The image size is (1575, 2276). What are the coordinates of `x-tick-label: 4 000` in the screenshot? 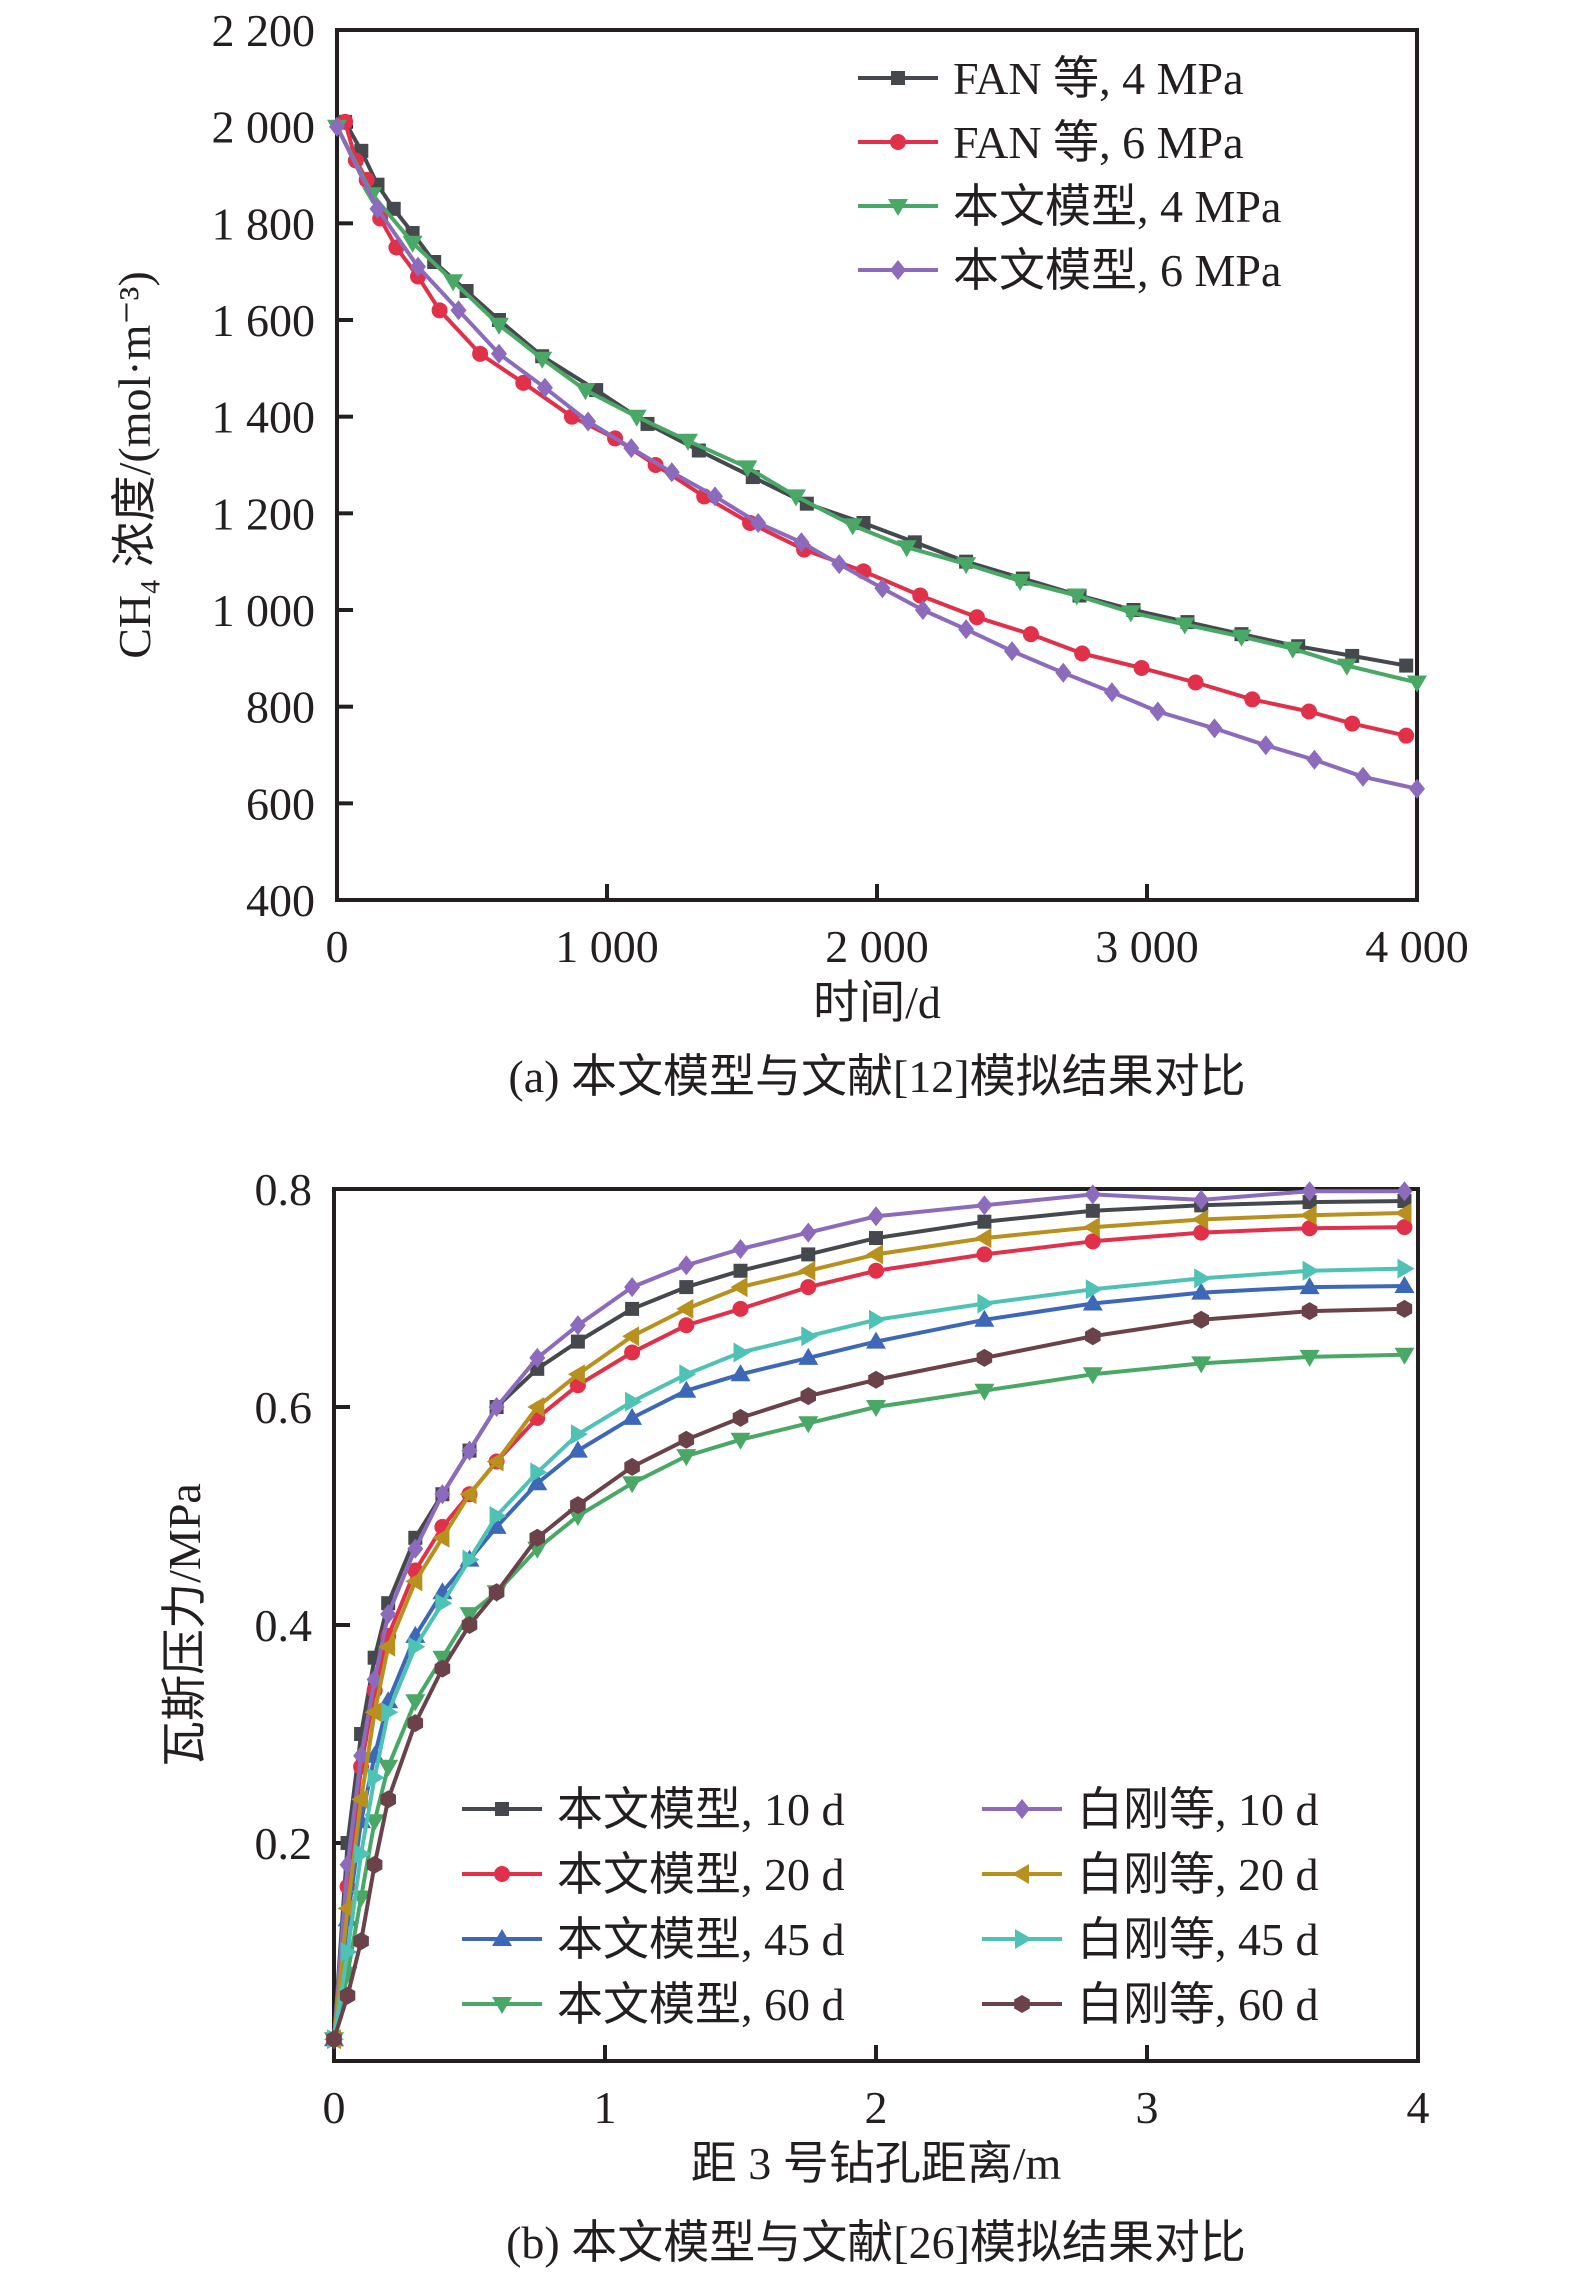 It's located at (1417, 946).